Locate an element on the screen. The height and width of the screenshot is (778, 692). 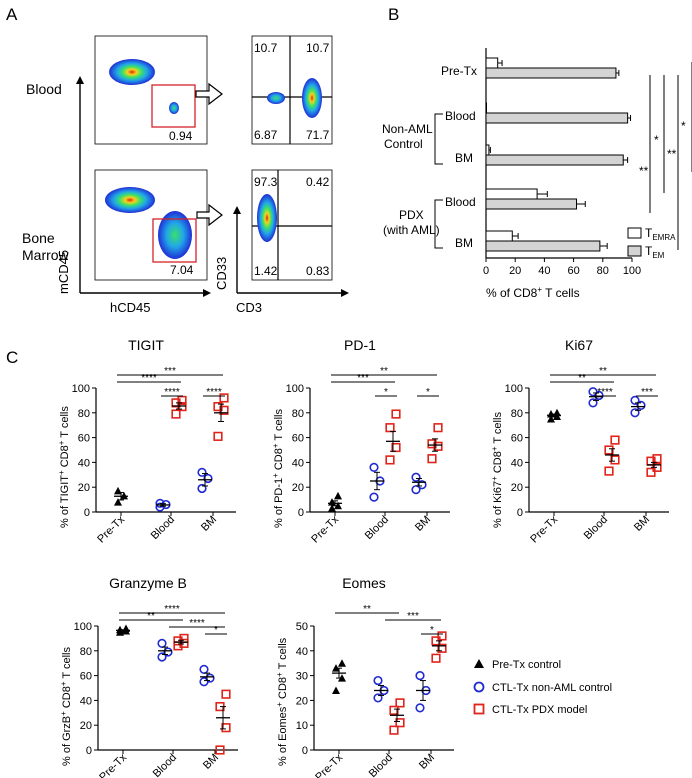
y-axis-label: % of TIGIT+ CD8+ T cells is located at coordinates (64, 467).